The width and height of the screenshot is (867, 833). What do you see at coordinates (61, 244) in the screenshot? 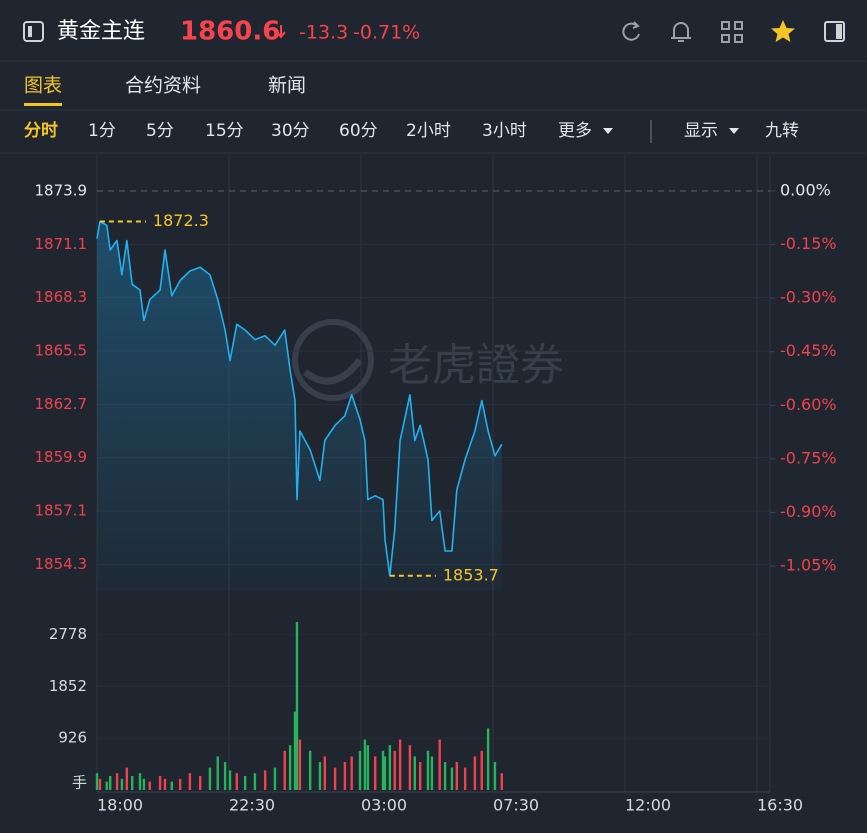
I see `y-tick-label: 1871.1` at bounding box center [61, 244].